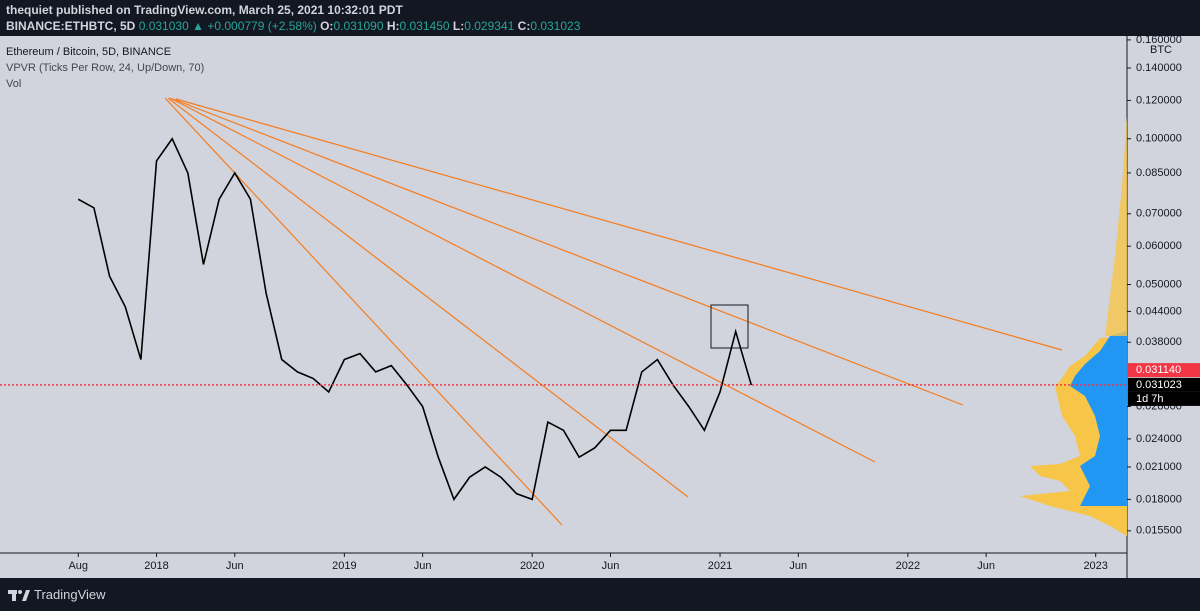  I want to click on price-tag-label: 0.031023, so click(1159, 385).